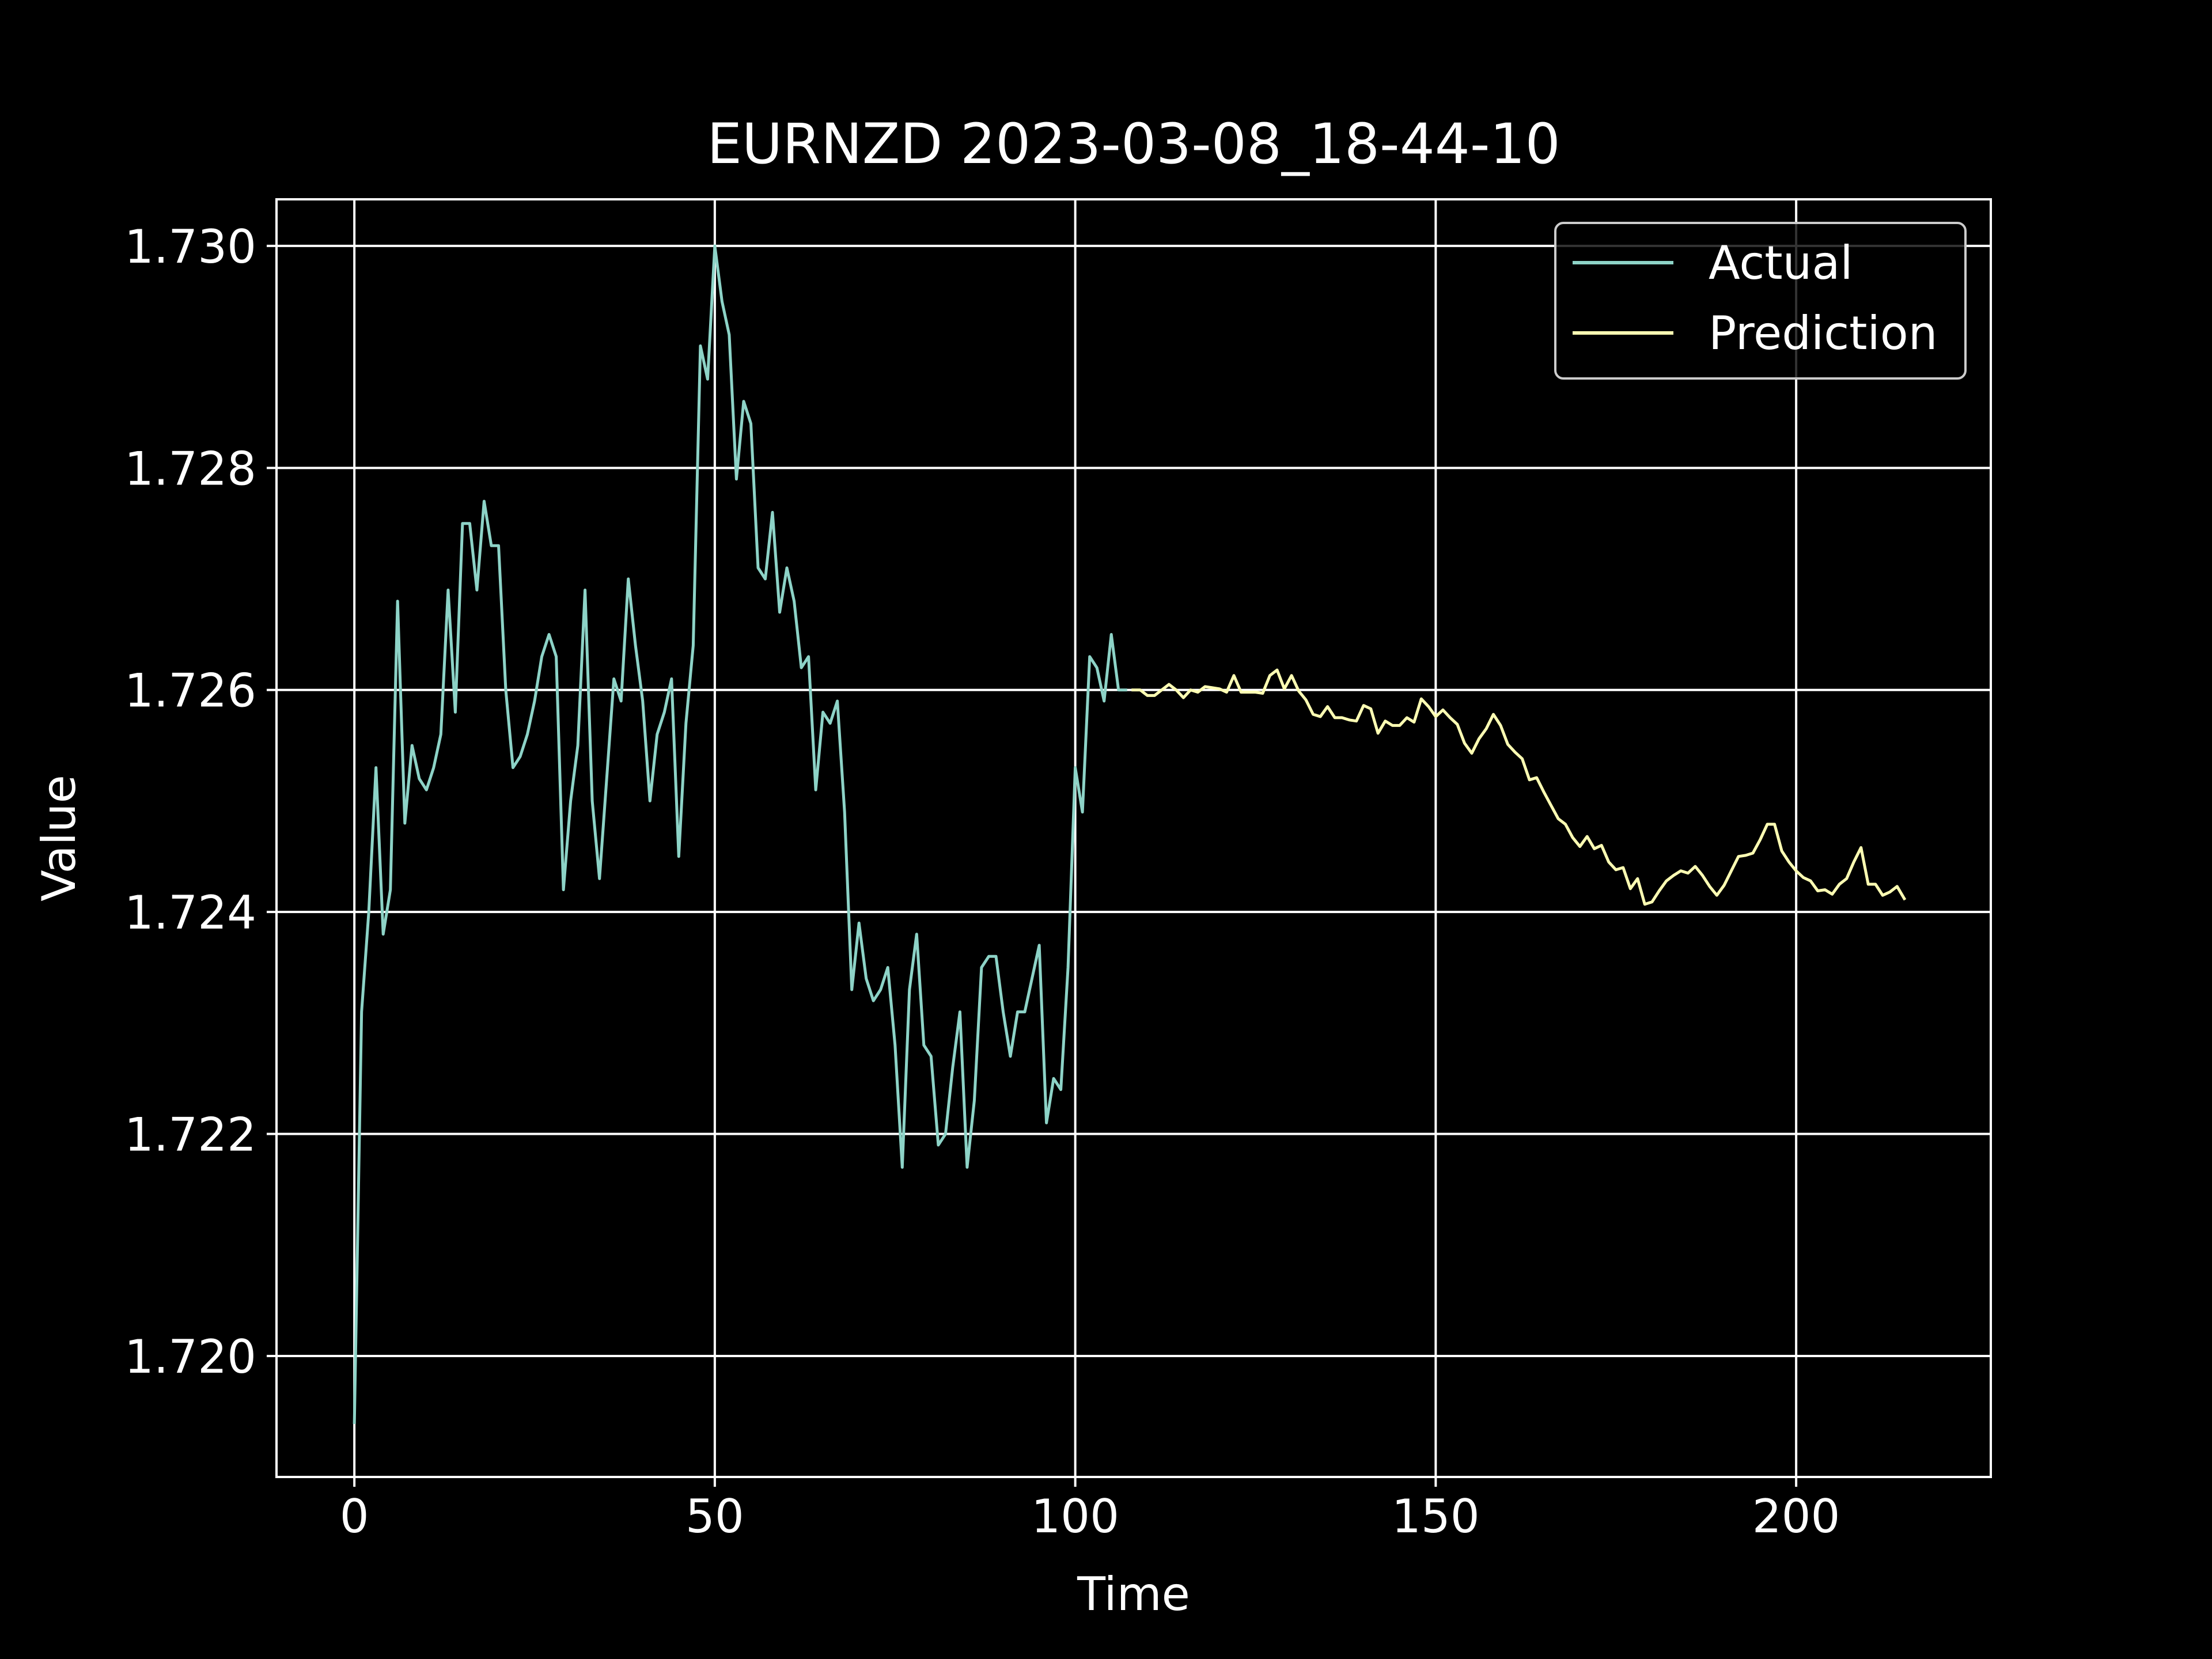 This screenshot has height=1659, width=2212. Describe the element at coordinates (200, 802) in the screenshot. I see `y-axis: 1.720 1.722 1.724 1.726 1.728 1.730` at that location.